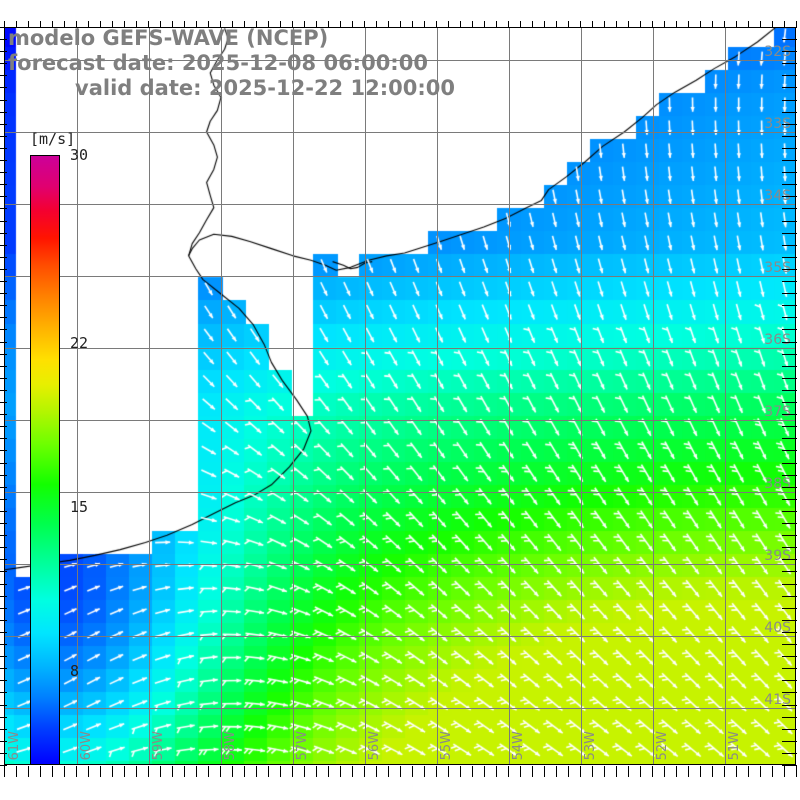 The image size is (800, 800). What do you see at coordinates (777, 556) in the screenshot?
I see `latitude-tick-label: 39S` at bounding box center [777, 556].